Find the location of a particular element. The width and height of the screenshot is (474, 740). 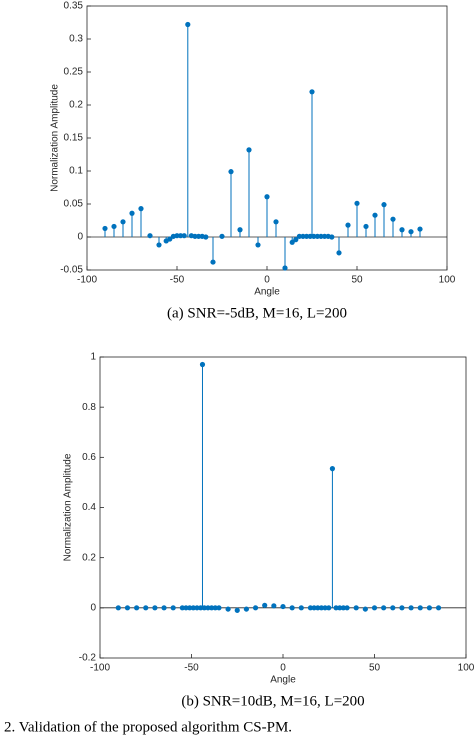

y-tick-label: 0.15 is located at coordinates (74, 138).